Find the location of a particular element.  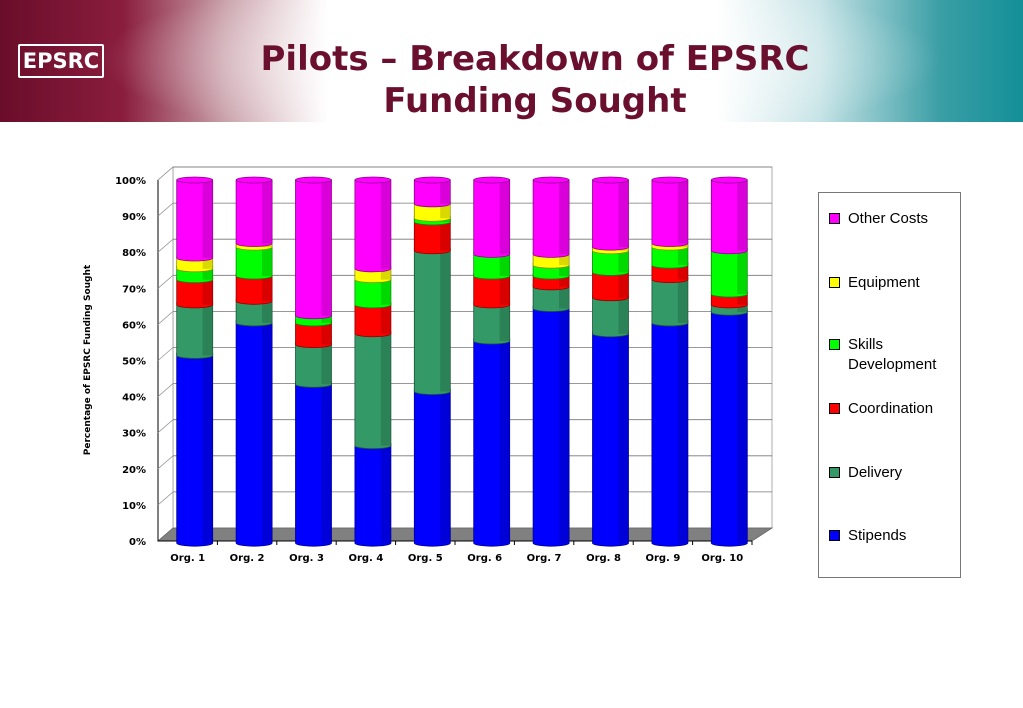

legend-label-delivery: Delivery is located at coordinates (875, 472).